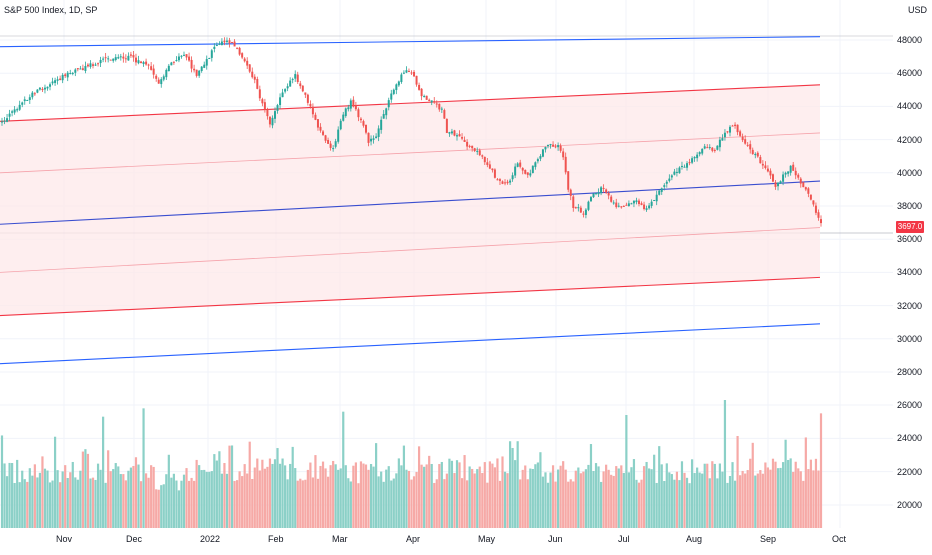 The image size is (932, 555). What do you see at coordinates (910, 172) in the screenshot?
I see `price-tick-label: 40000` at bounding box center [910, 172].